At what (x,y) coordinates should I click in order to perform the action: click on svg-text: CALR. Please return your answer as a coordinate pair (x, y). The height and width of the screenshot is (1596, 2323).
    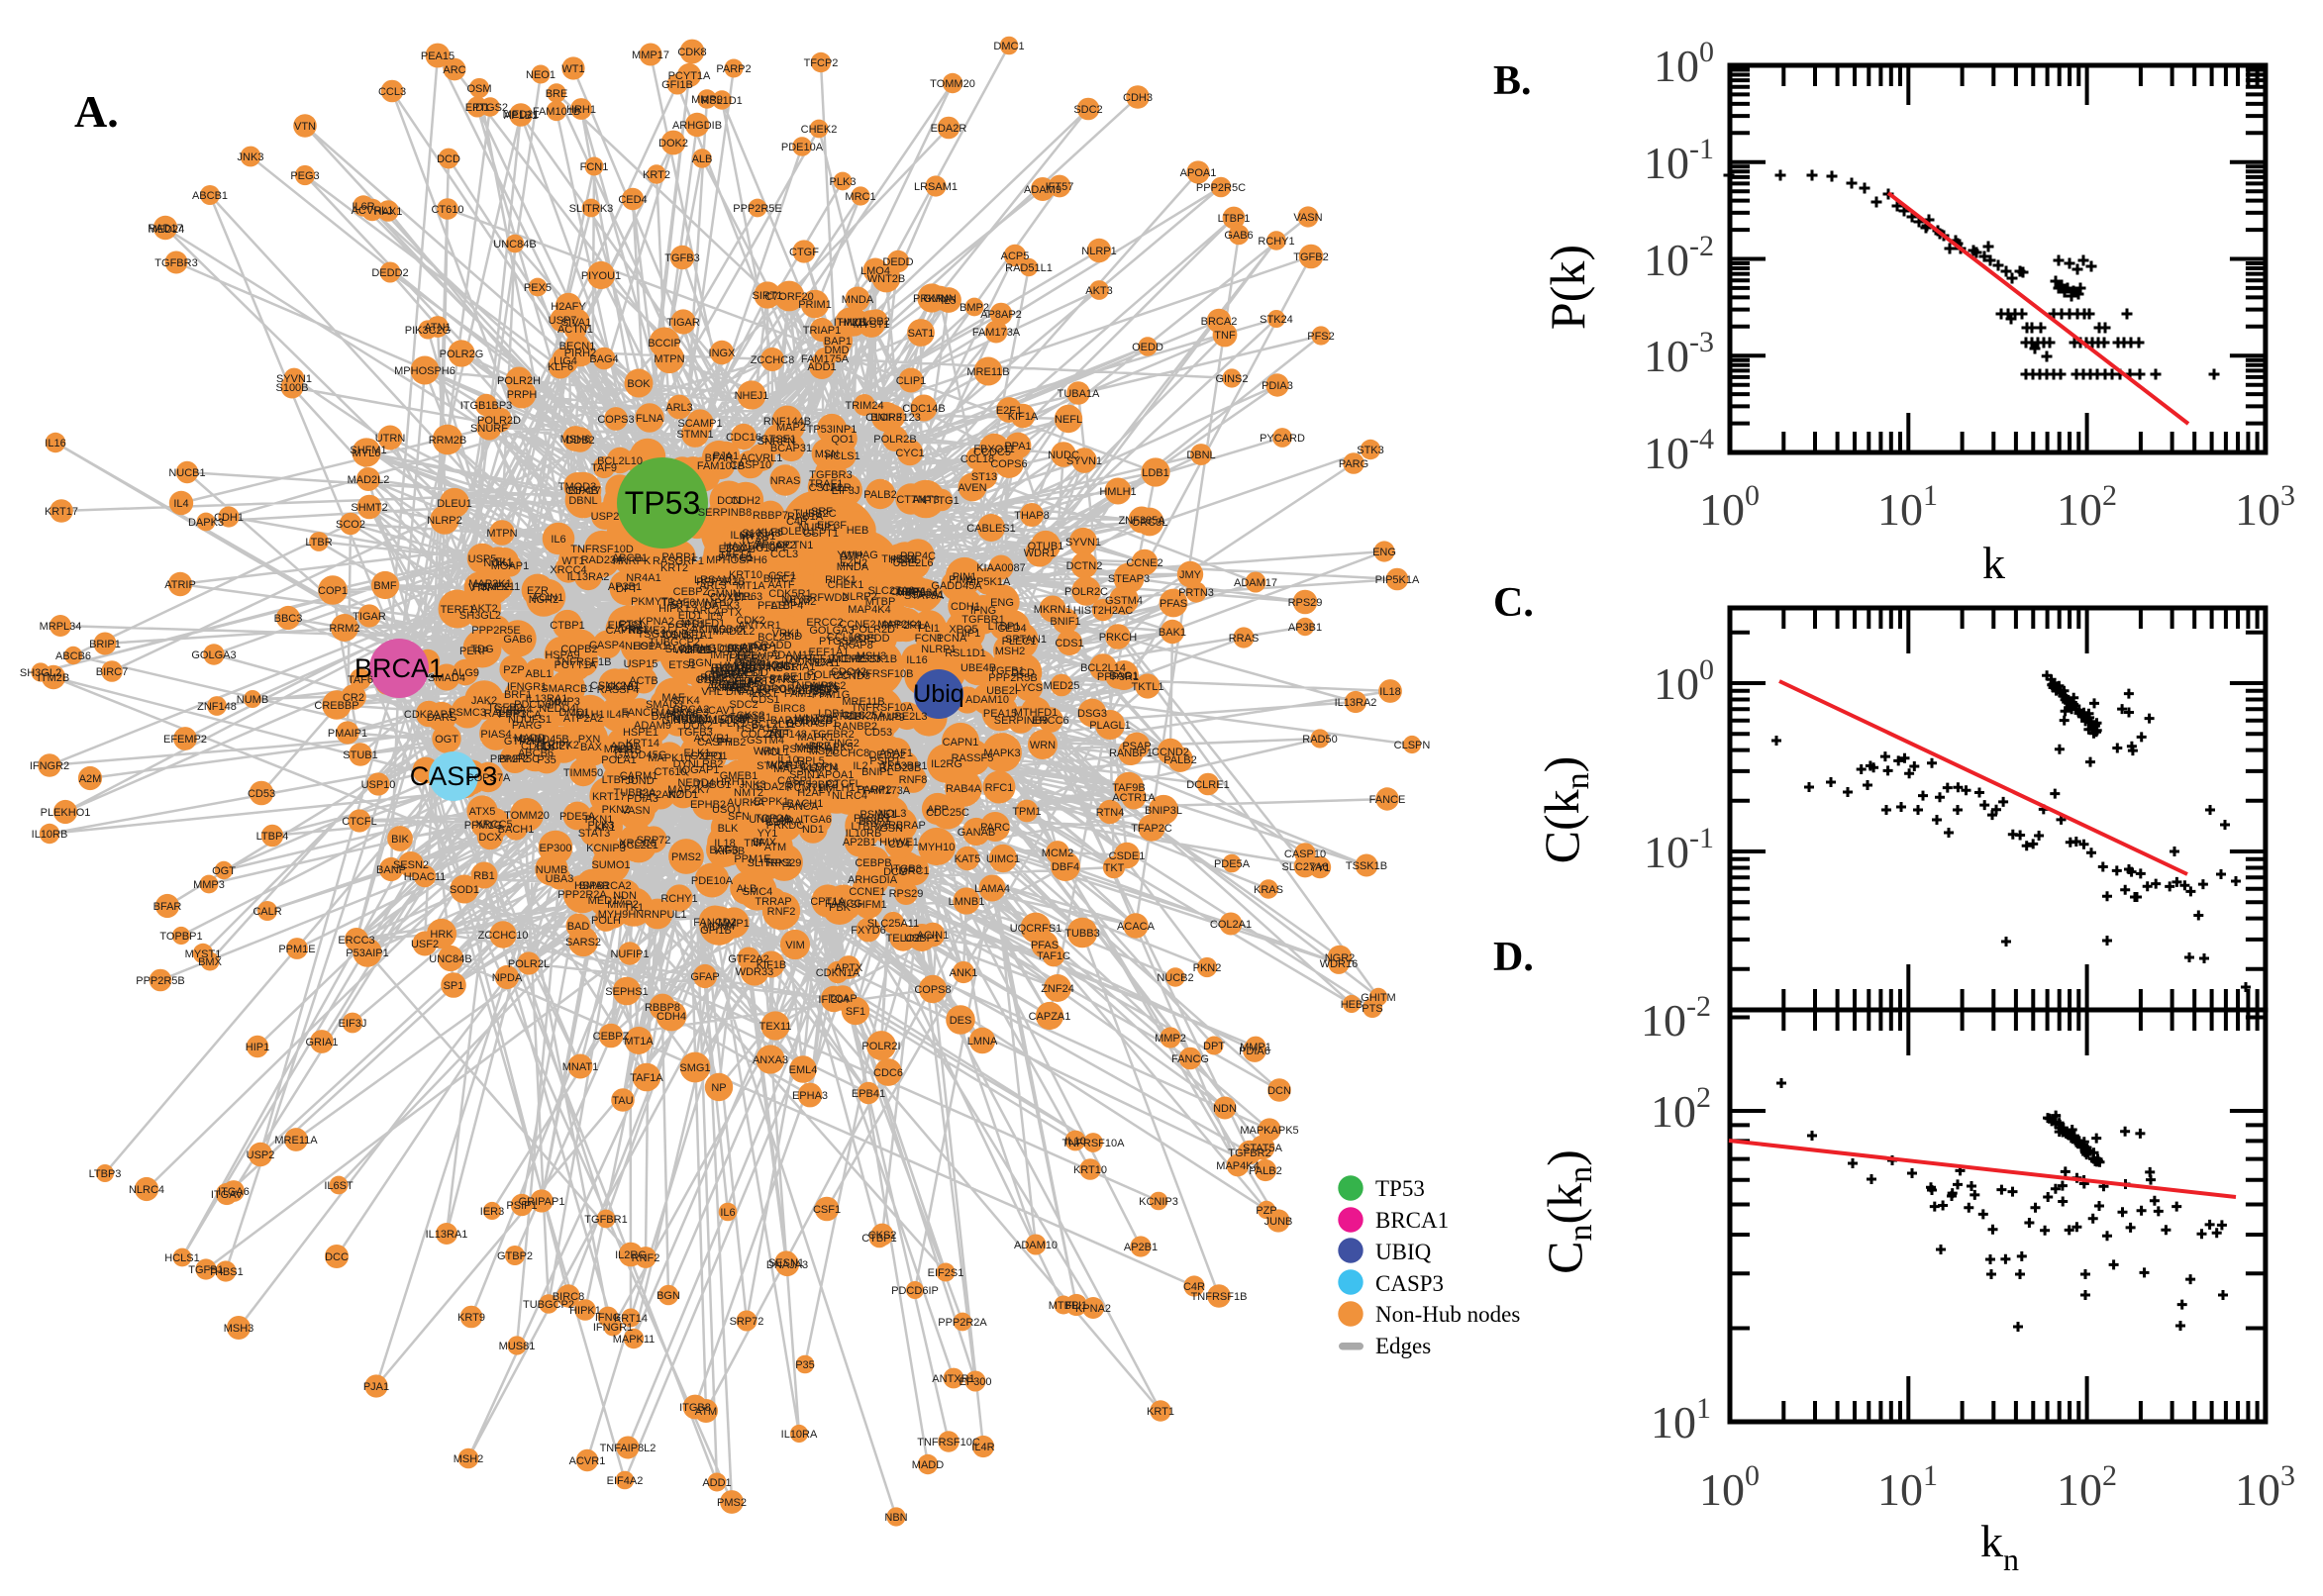
    Looking at the image, I should click on (266, 912).